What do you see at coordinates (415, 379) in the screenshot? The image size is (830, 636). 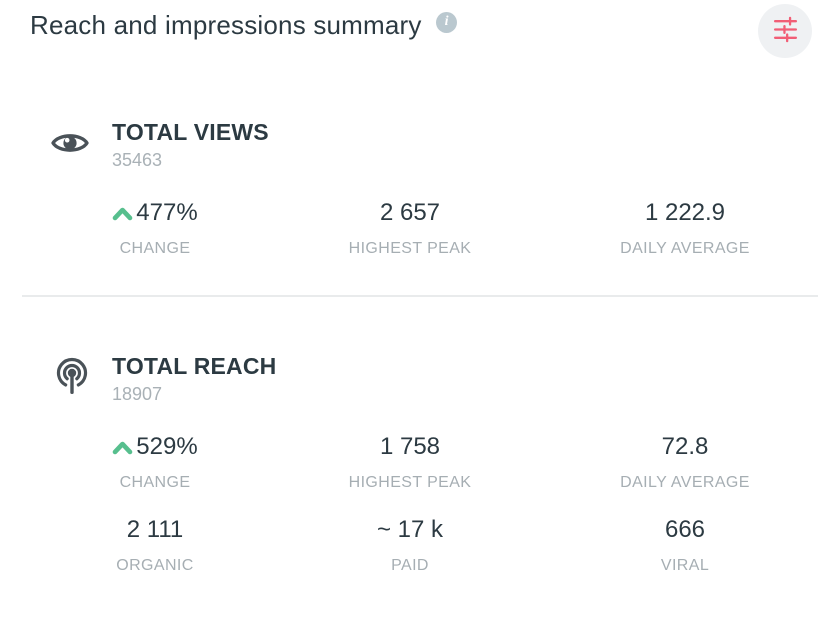 I see `total-reach-header: TOTAL REACH 18907` at bounding box center [415, 379].